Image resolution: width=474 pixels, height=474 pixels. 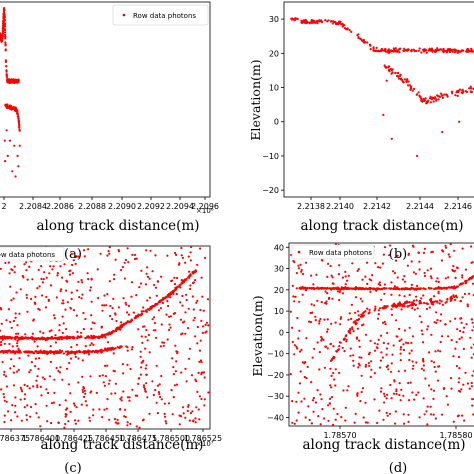 What do you see at coordinates (339, 435) in the screenshot?
I see `x-tick-label: 1.78570` at bounding box center [339, 435].